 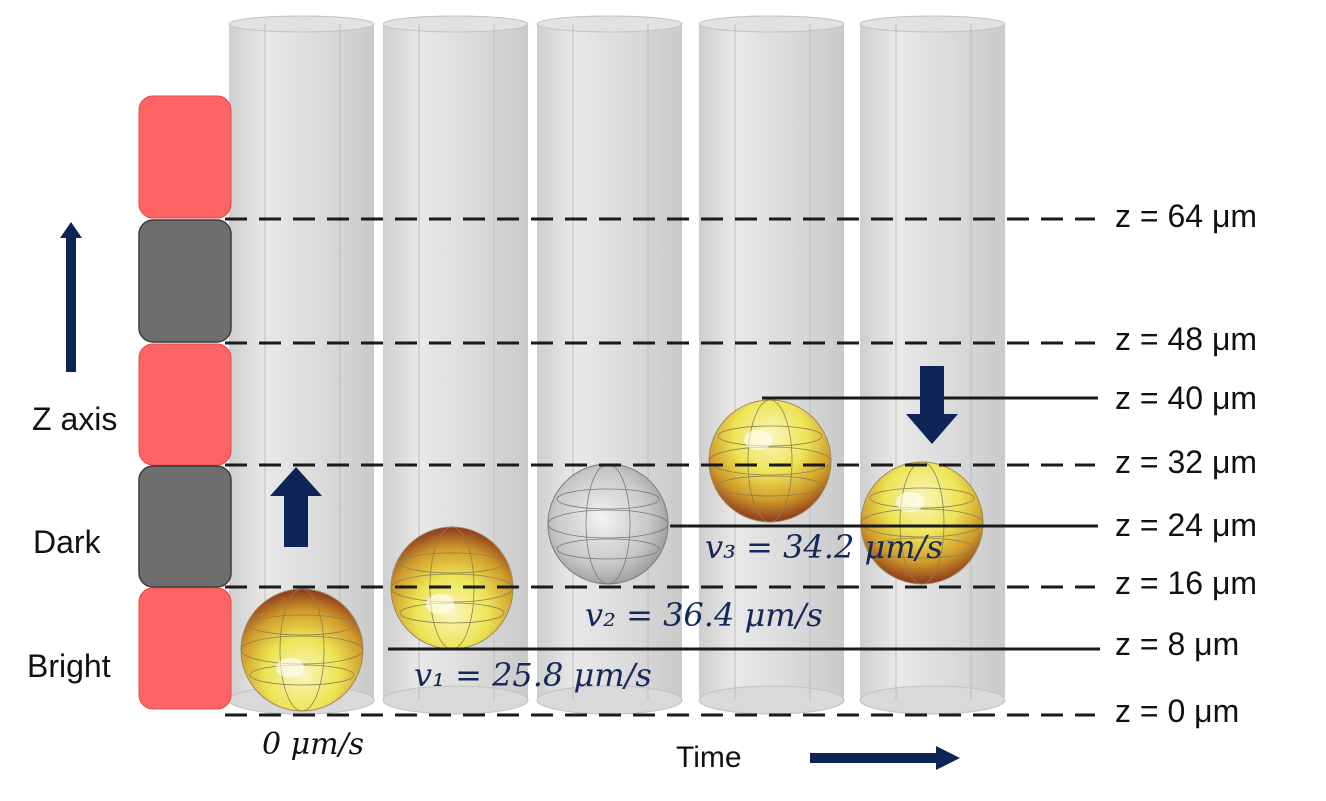 I want to click on z-label-32: z = 32 μm, so click(x=1186, y=462).